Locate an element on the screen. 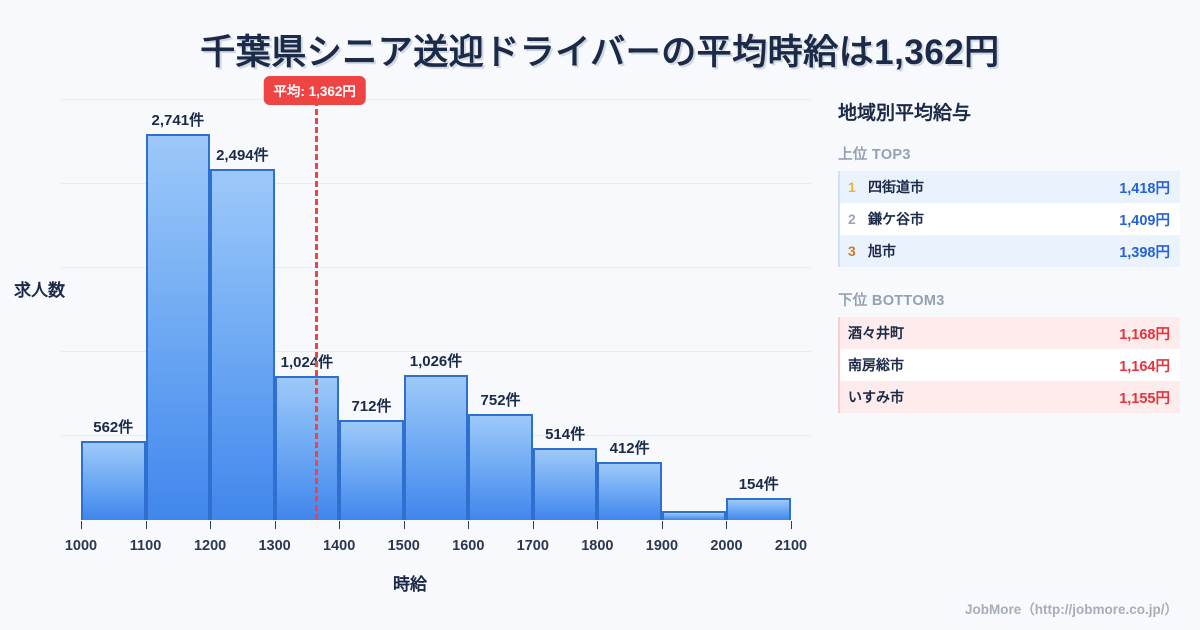 The image size is (1200, 630). x-axis-tick-label: 2100 is located at coordinates (791, 546).